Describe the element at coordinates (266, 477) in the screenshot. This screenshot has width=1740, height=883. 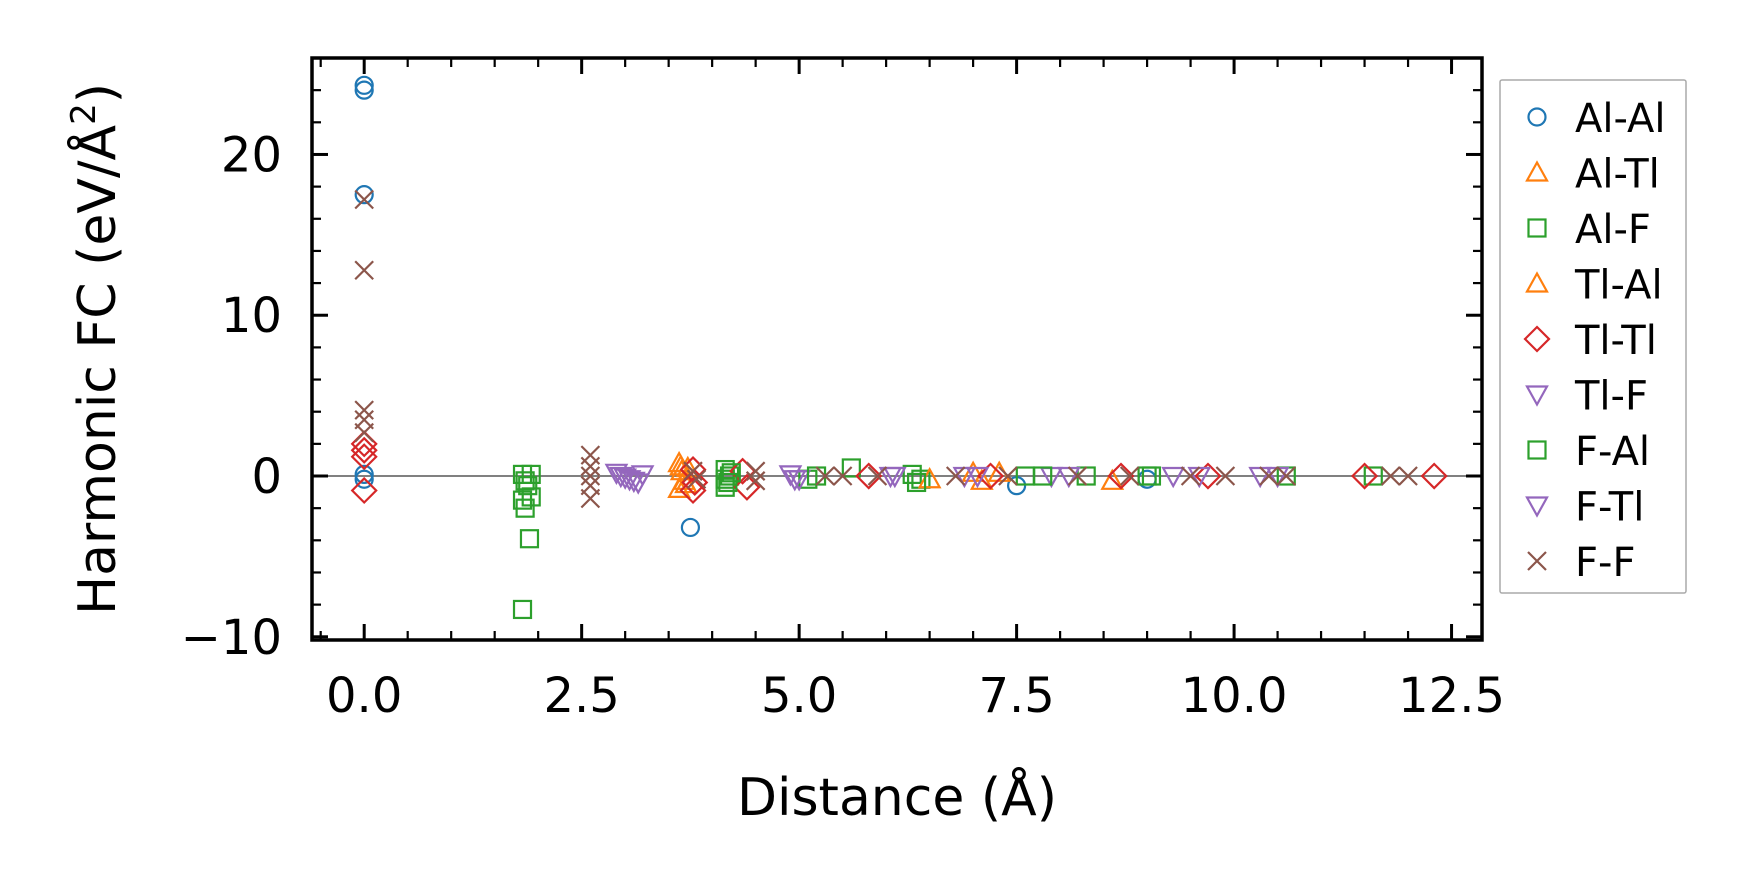
I see `y-tick-label: 0` at that location.